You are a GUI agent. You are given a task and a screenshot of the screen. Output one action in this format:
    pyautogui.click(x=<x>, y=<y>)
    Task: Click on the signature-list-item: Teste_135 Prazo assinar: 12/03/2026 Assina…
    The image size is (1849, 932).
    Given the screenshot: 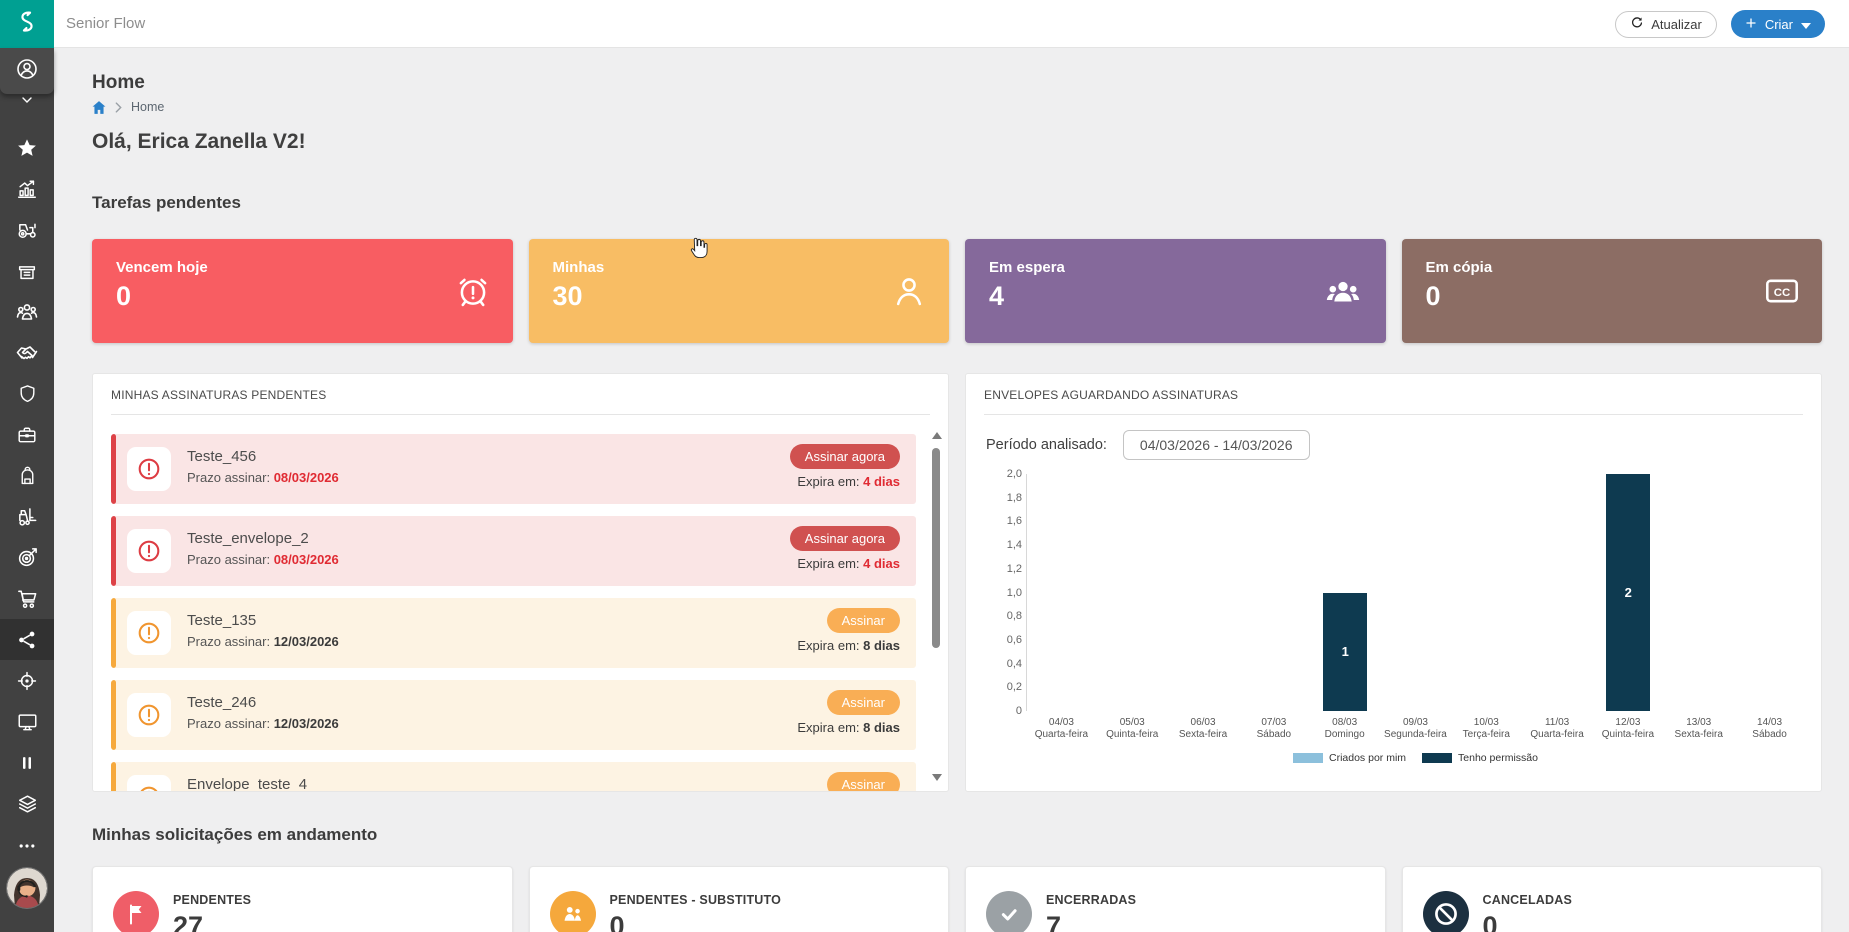 What is the action you would take?
    pyautogui.click(x=513, y=633)
    